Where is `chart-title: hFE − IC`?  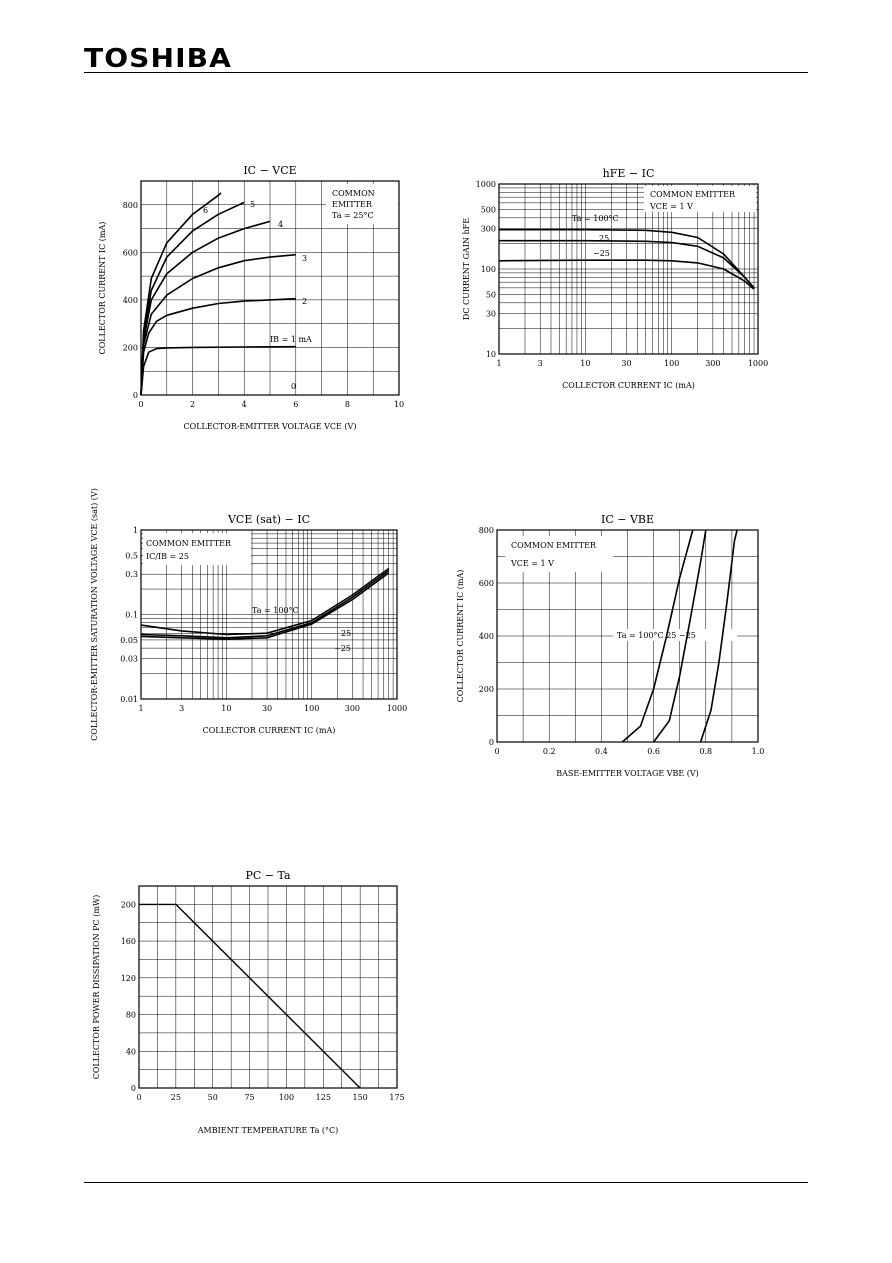
chart-title: hFE − IC is located at coordinates (629, 173).